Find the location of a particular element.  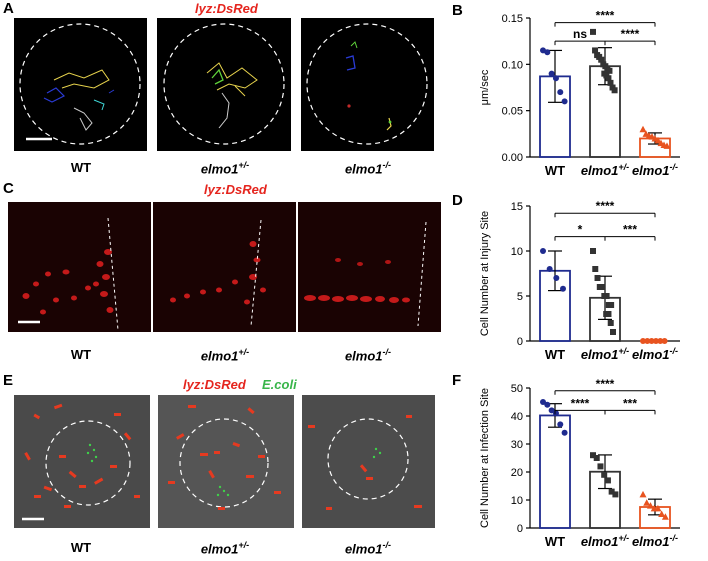

y-tick-label: 30 is located at coordinates (517, 445).